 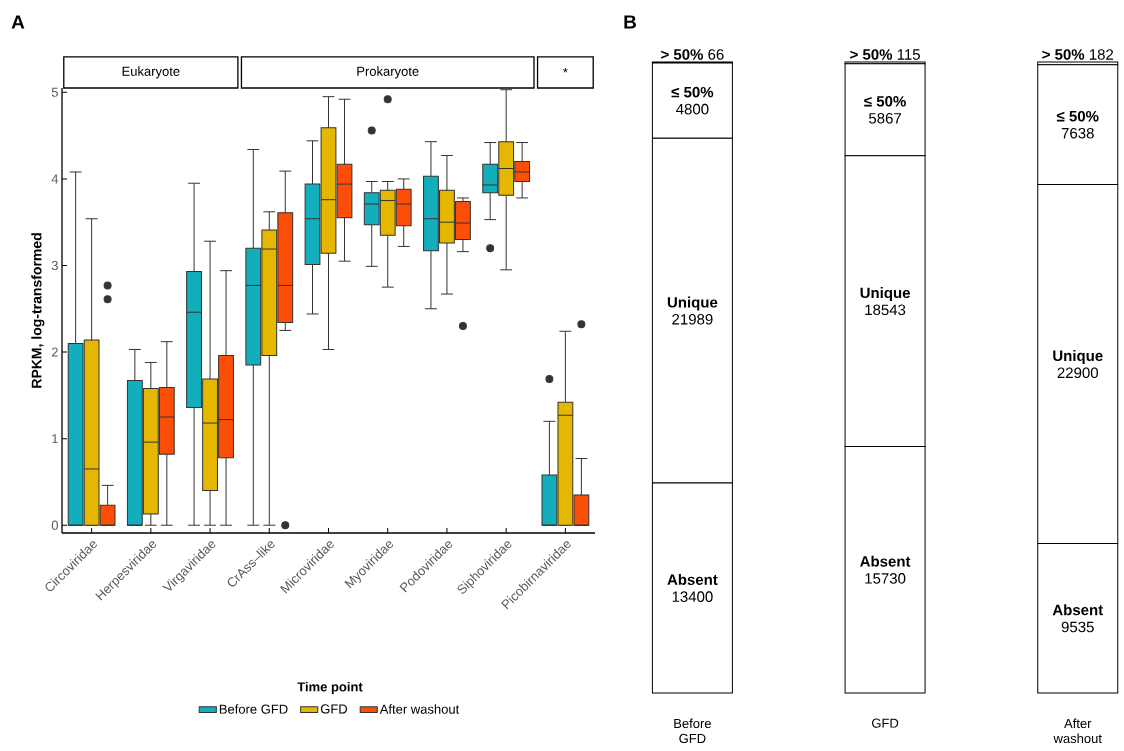 I want to click on x-tick-label: Before GFD, so click(x=692, y=731).